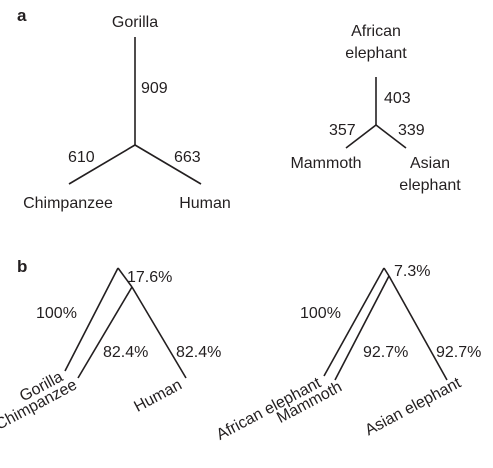  Describe the element at coordinates (81, 157) in the screenshot. I see `branch-length-chimpanzee: 610` at that location.